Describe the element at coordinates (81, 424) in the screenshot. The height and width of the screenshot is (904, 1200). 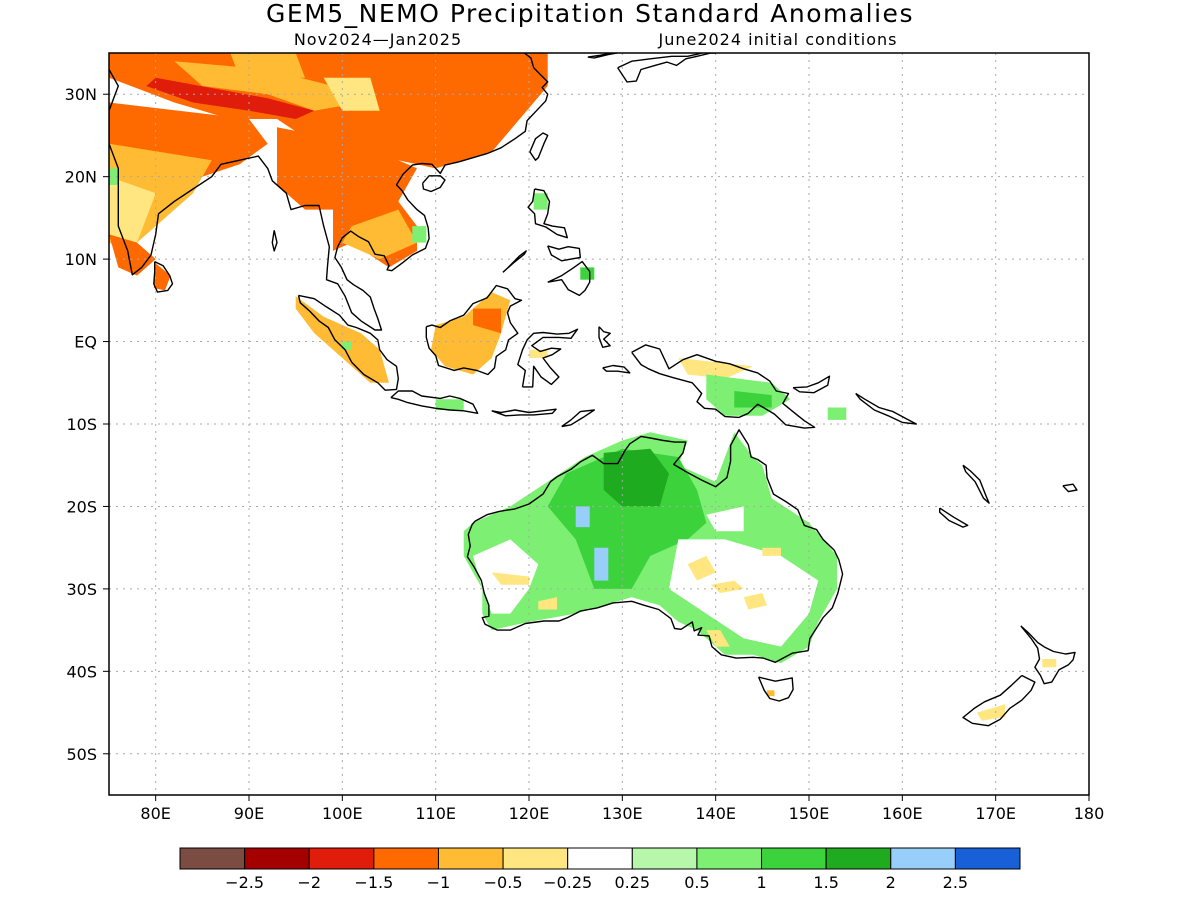
I see `lat-tick-label: 10S` at that location.